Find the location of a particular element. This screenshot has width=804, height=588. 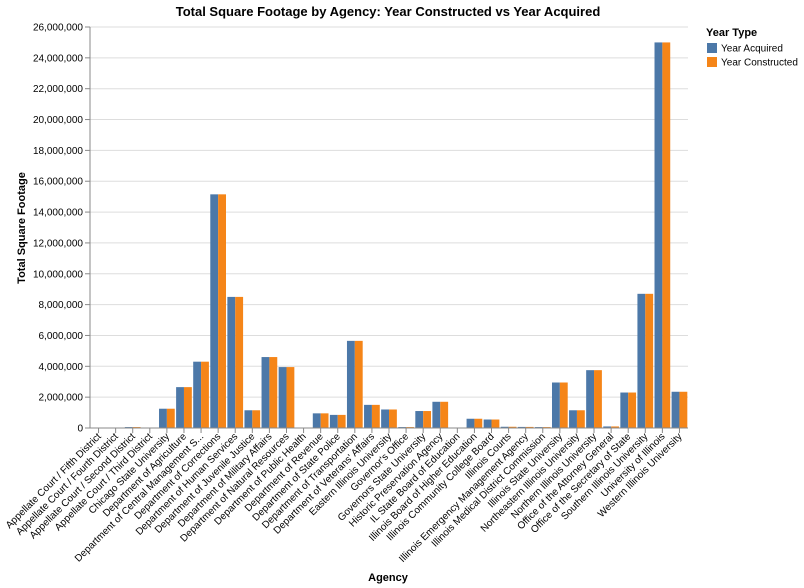

y-tick-label: 18,000,000 is located at coordinates (58, 151).